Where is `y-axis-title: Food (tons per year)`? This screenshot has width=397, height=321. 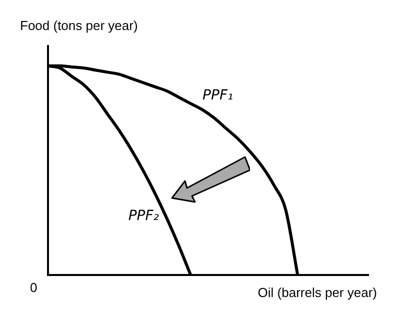 y-axis-title: Food (tons per year) is located at coordinates (79, 25).